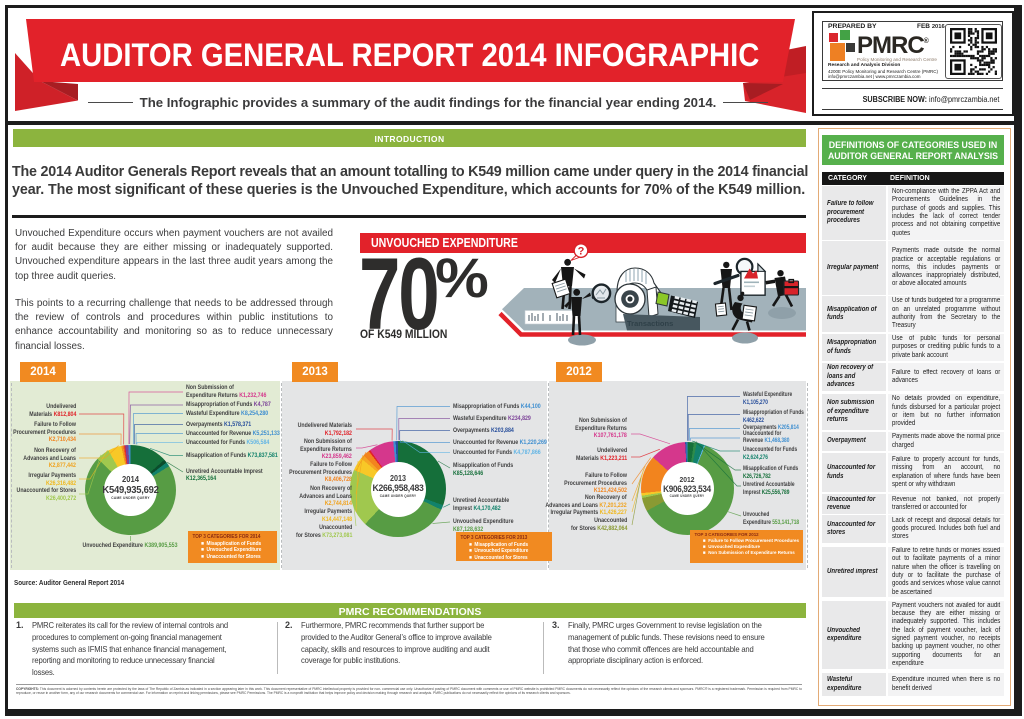 The height and width of the screenshot is (719, 1024). I want to click on svg-text: Transactions, so click(650, 323).